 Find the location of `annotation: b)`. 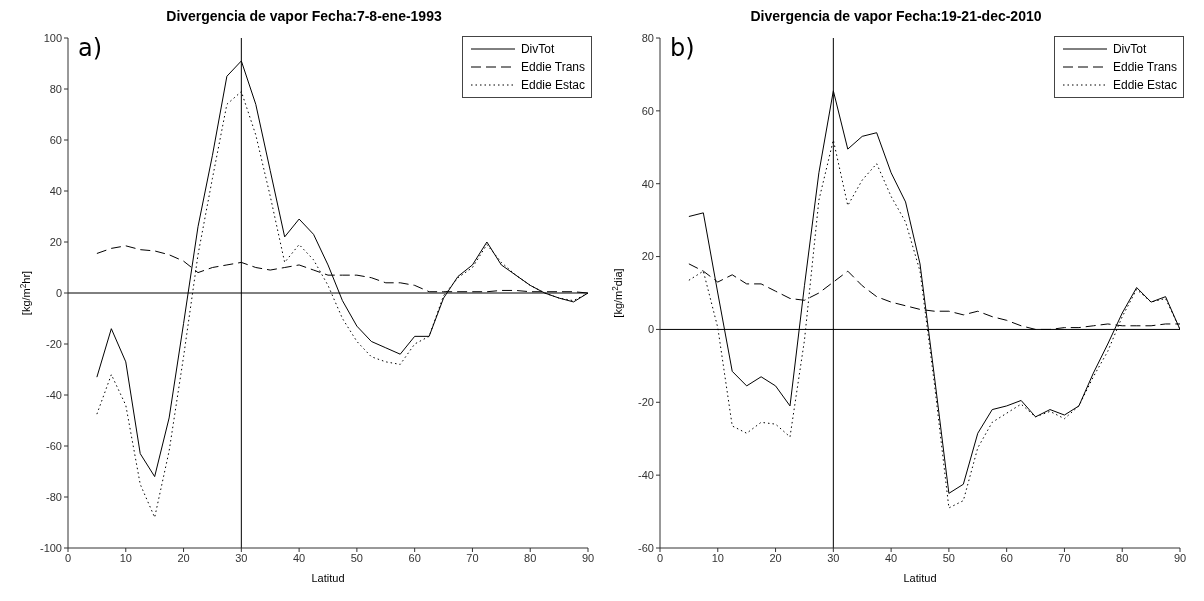

annotation: b) is located at coordinates (682, 48).